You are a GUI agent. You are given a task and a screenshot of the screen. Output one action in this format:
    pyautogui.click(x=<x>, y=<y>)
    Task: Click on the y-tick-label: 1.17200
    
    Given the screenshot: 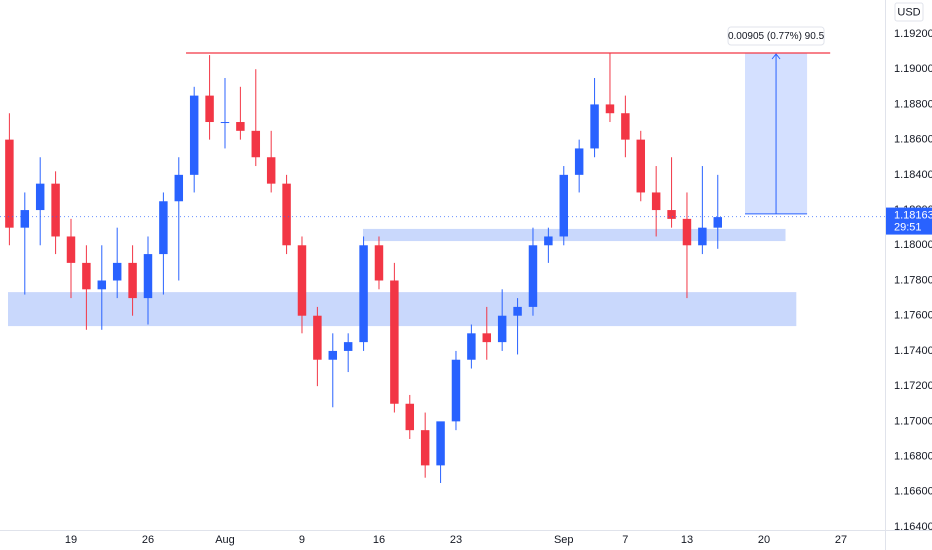 What is the action you would take?
    pyautogui.click(x=913, y=386)
    